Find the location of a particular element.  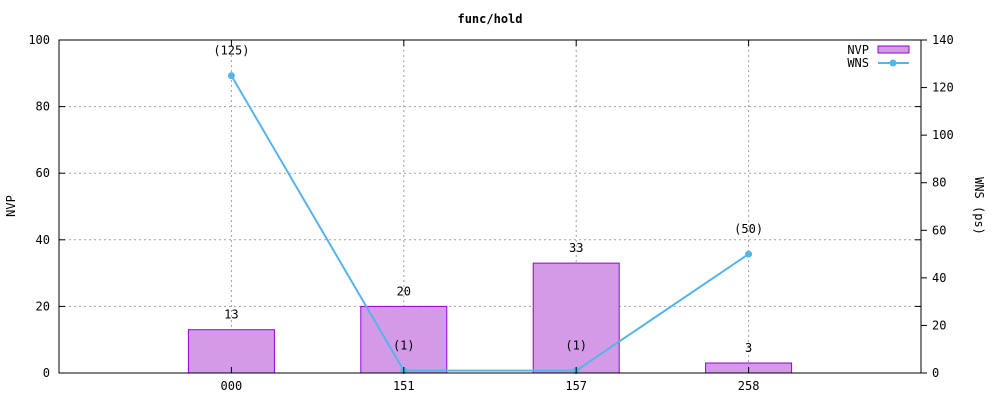

chart-title: func/hold is located at coordinates (489, 19).